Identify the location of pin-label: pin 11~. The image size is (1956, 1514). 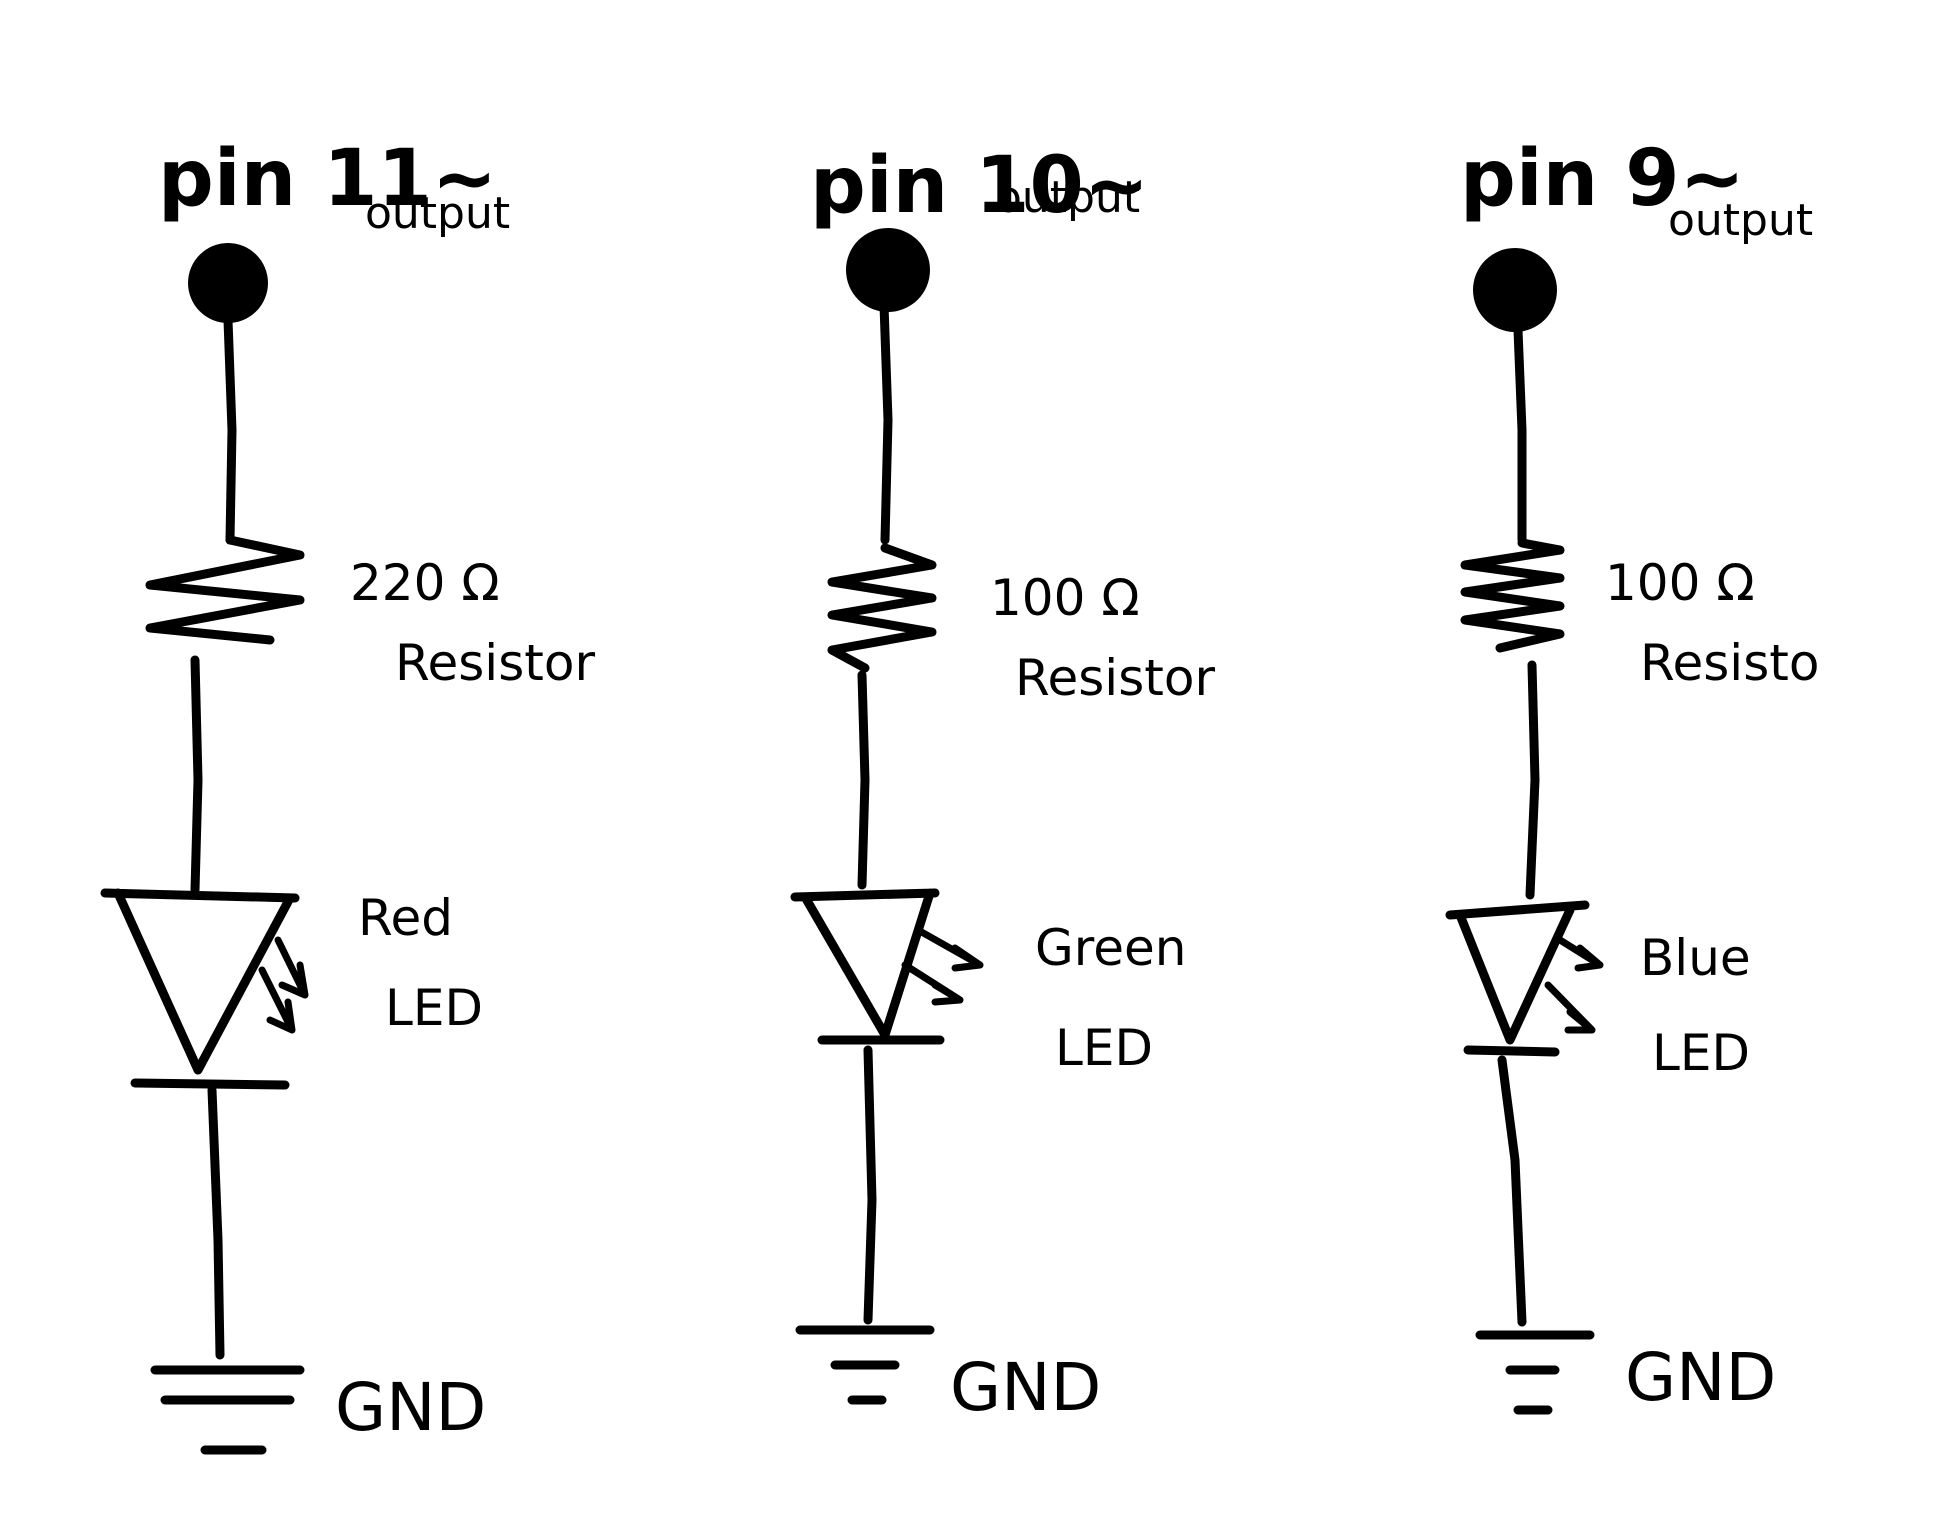
(327, 179).